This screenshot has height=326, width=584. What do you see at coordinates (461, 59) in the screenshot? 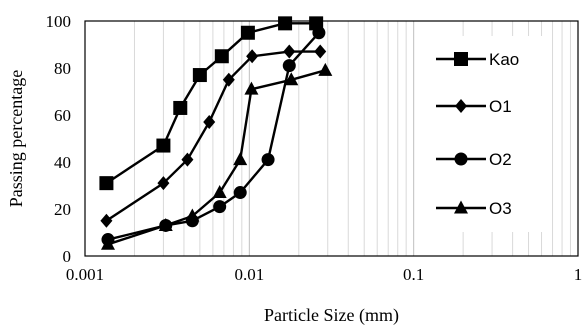
I see `legend-marker-kao` at bounding box center [461, 59].